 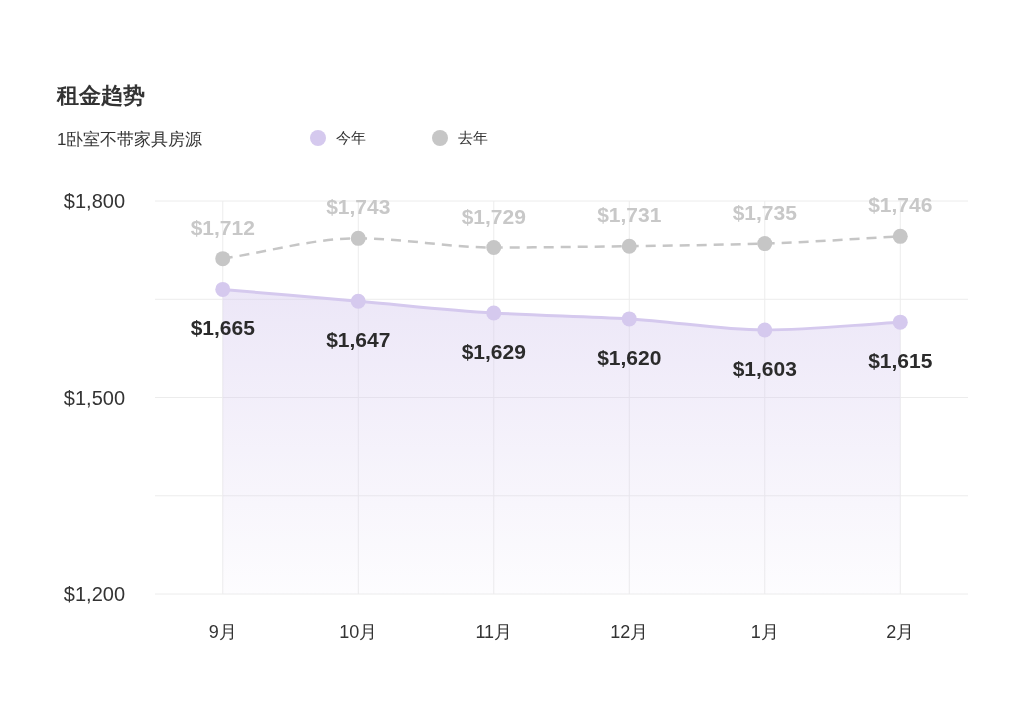 What do you see at coordinates (629, 632) in the screenshot?
I see `x-tick-label: 12月` at bounding box center [629, 632].